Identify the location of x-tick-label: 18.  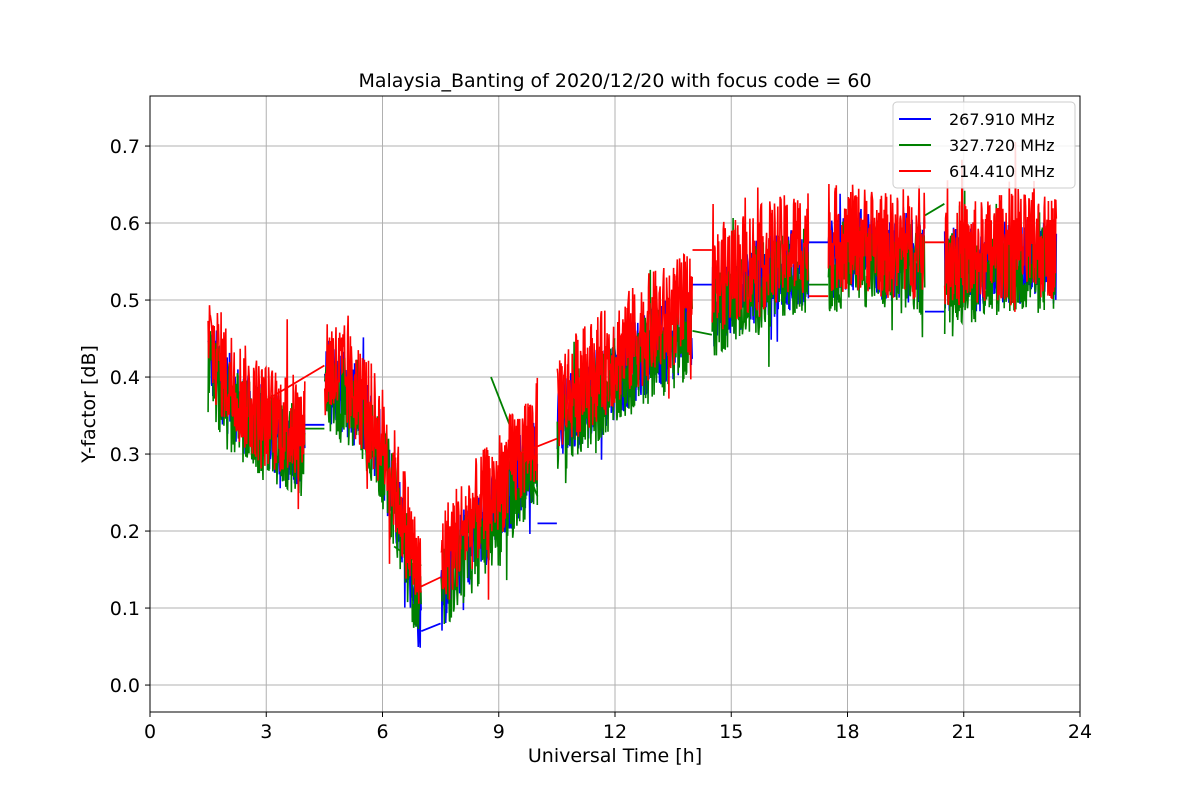
(847, 732).